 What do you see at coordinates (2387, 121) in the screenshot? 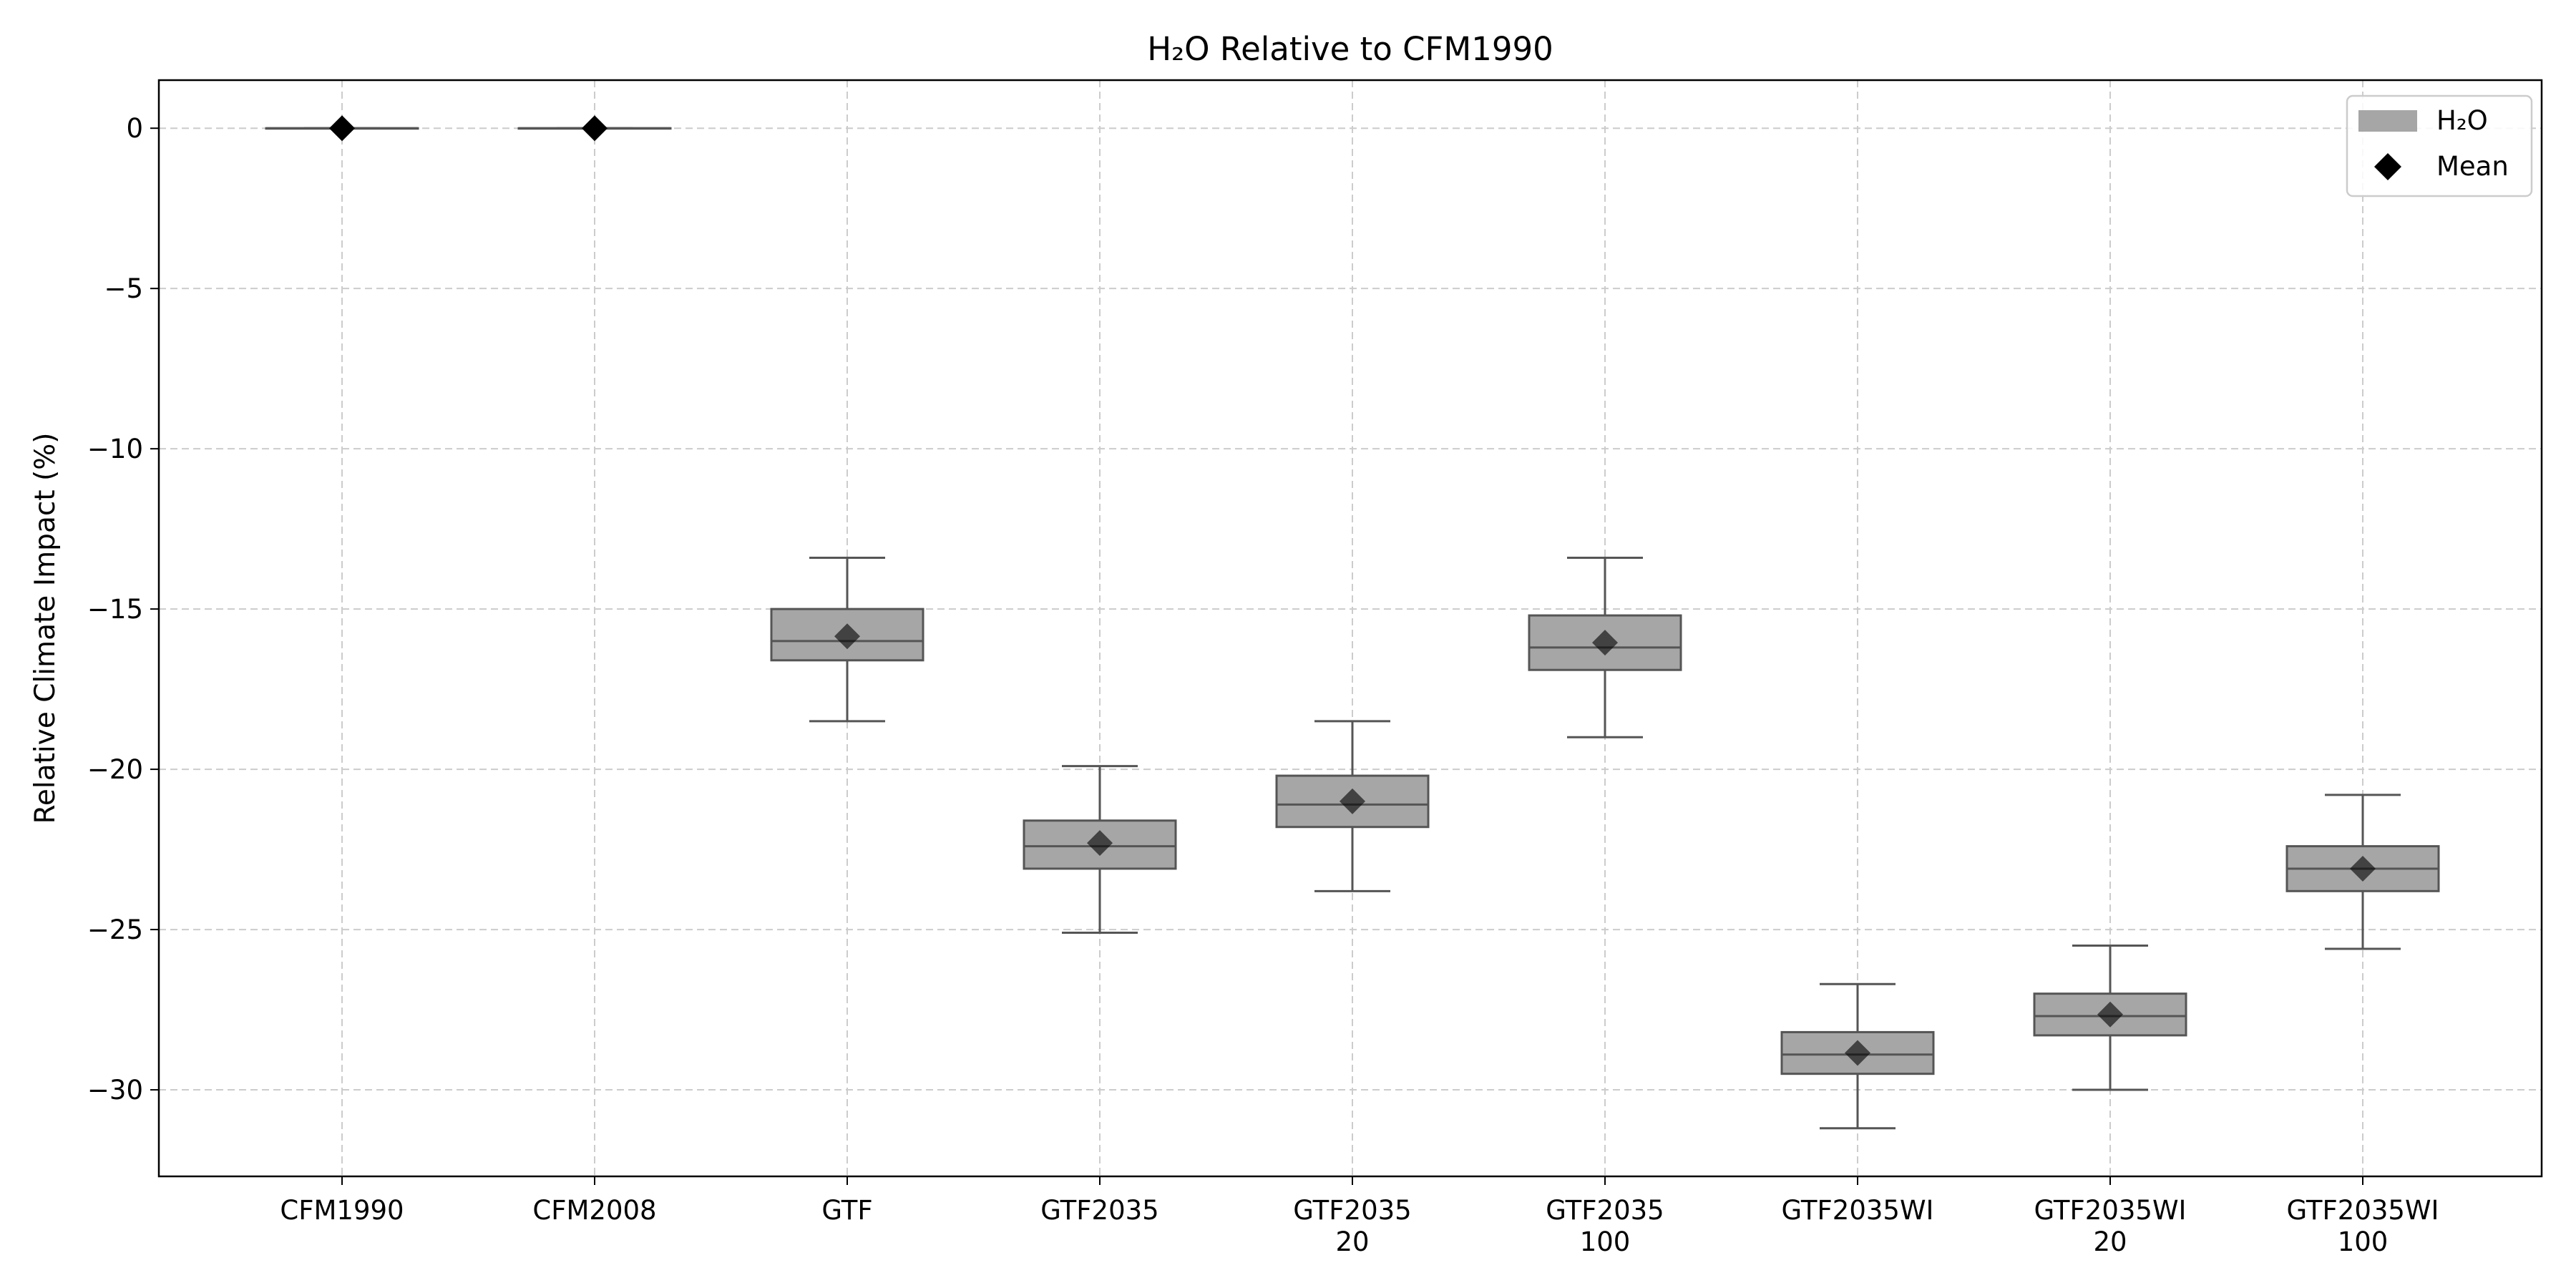
I see `legend-swatch-h2o` at bounding box center [2387, 121].